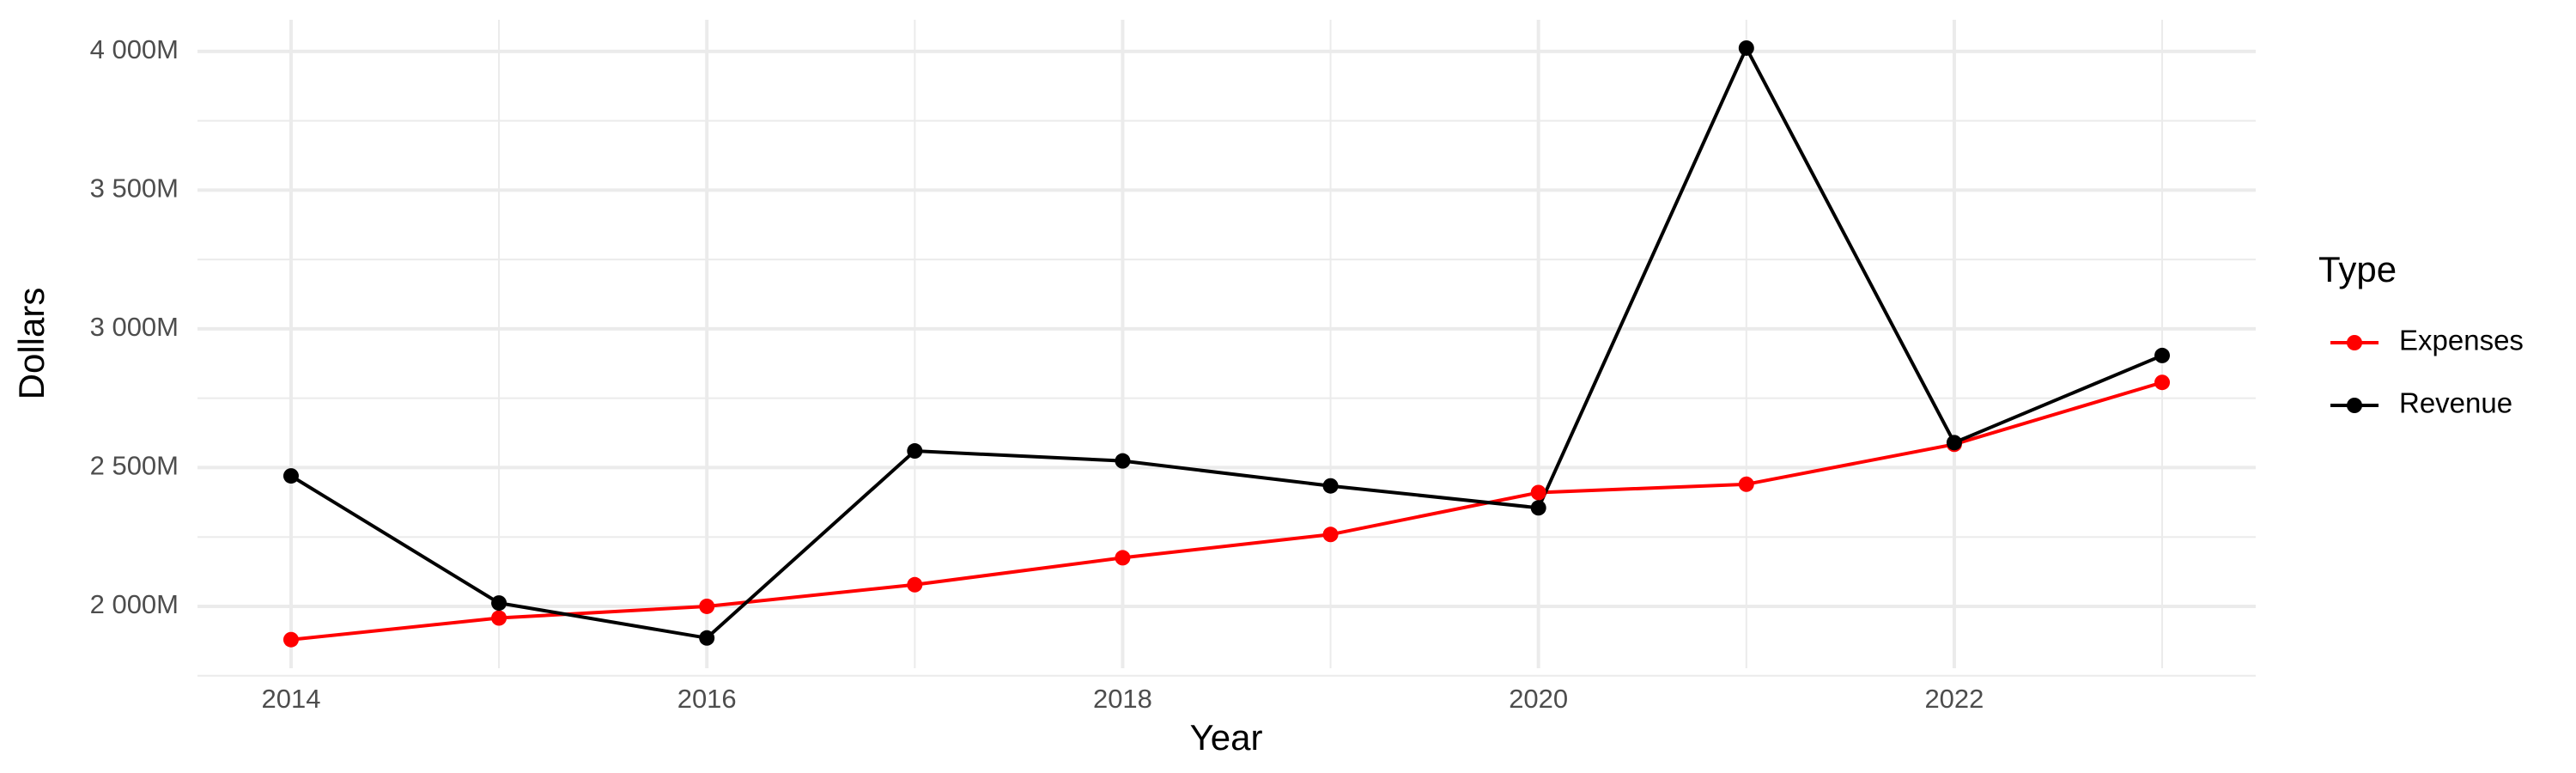 The image size is (2576, 773). I want to click on x-tick-label: 2020, so click(1539, 699).